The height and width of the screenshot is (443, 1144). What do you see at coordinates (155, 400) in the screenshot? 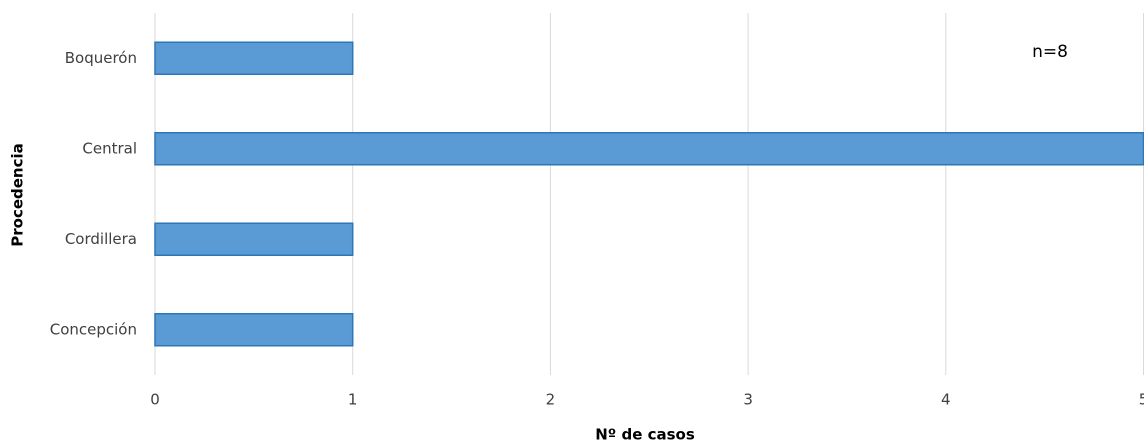
I see `x-tick-label: 0` at bounding box center [155, 400].